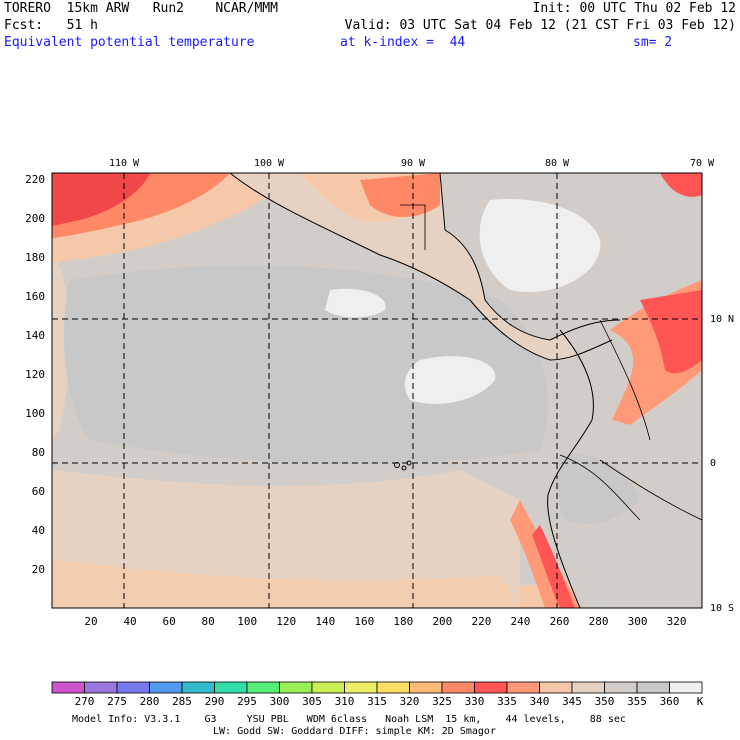  Describe the element at coordinates (355, 303) in the screenshot. I see `white-patch-pacific` at that location.